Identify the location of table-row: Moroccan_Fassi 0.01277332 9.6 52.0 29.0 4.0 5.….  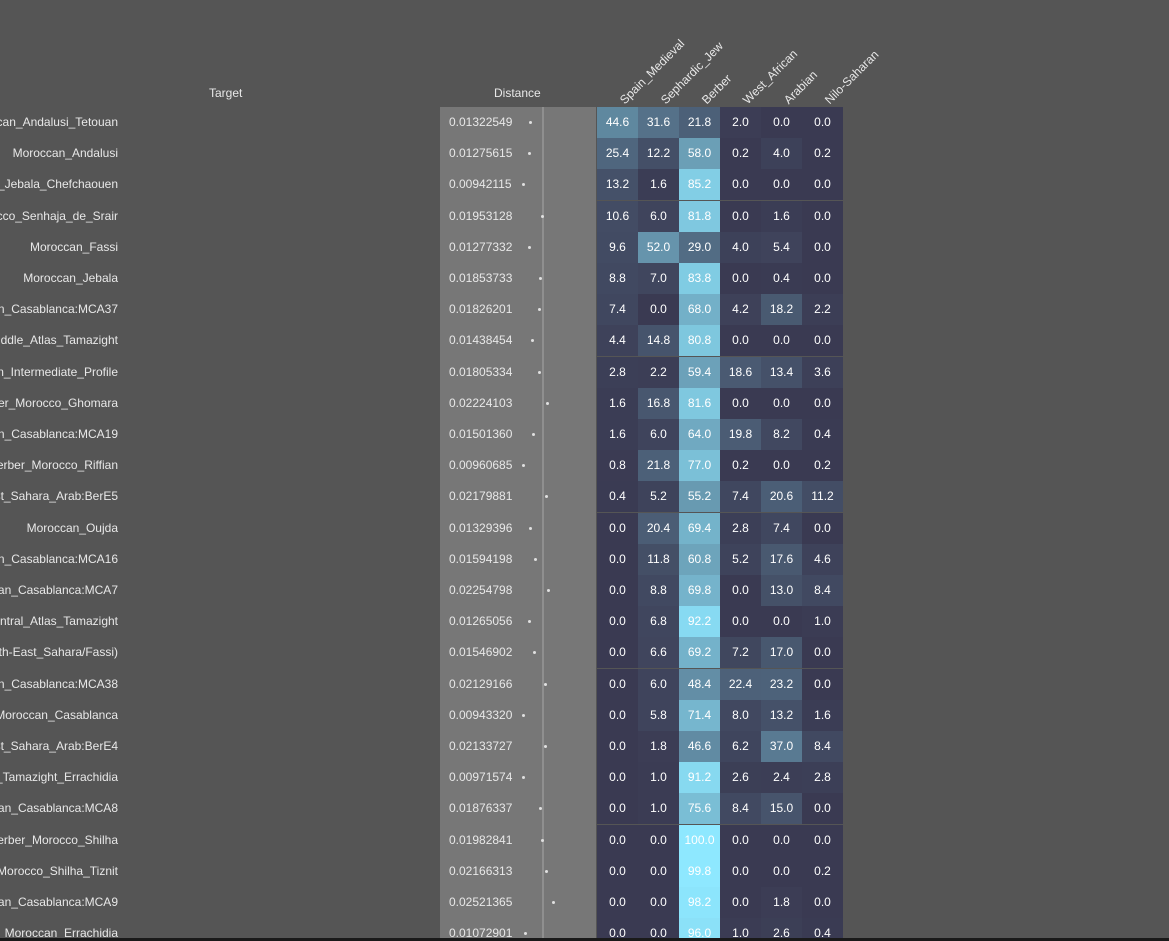
(430, 247).